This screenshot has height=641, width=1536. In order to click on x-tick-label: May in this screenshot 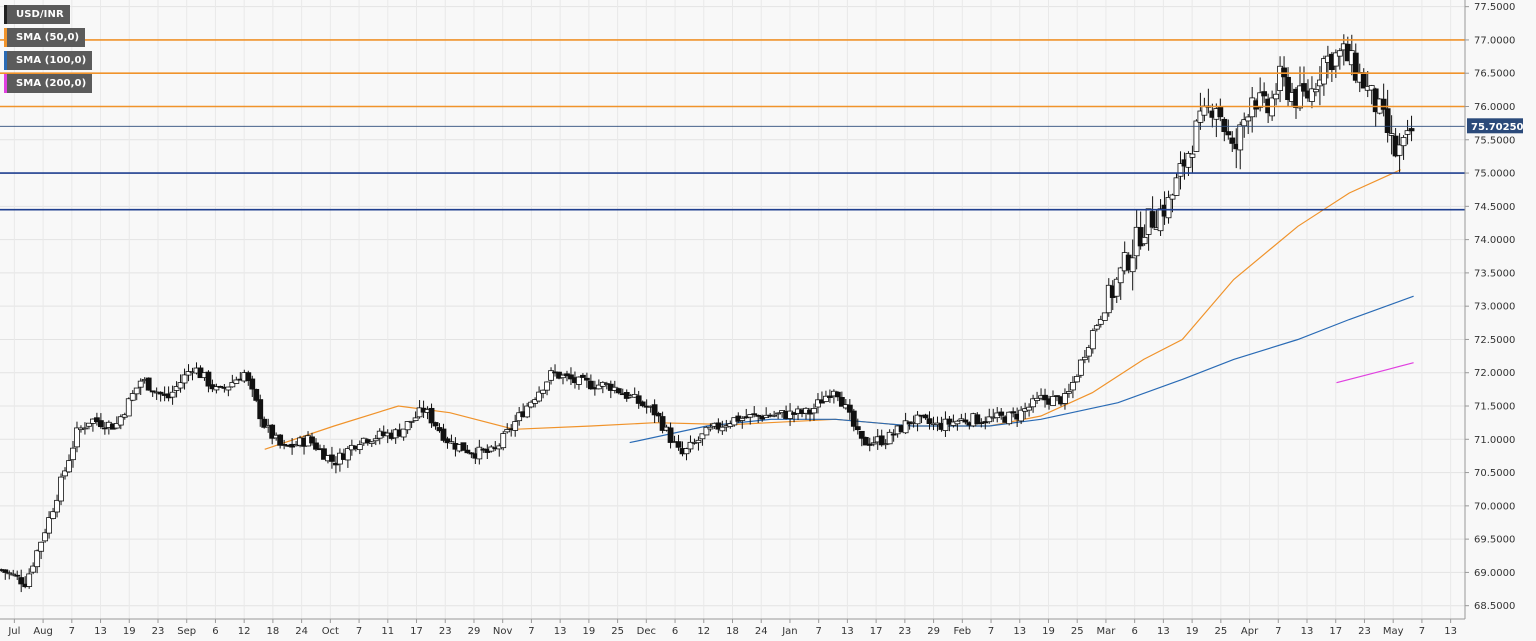, I will do `click(1393, 631)`.